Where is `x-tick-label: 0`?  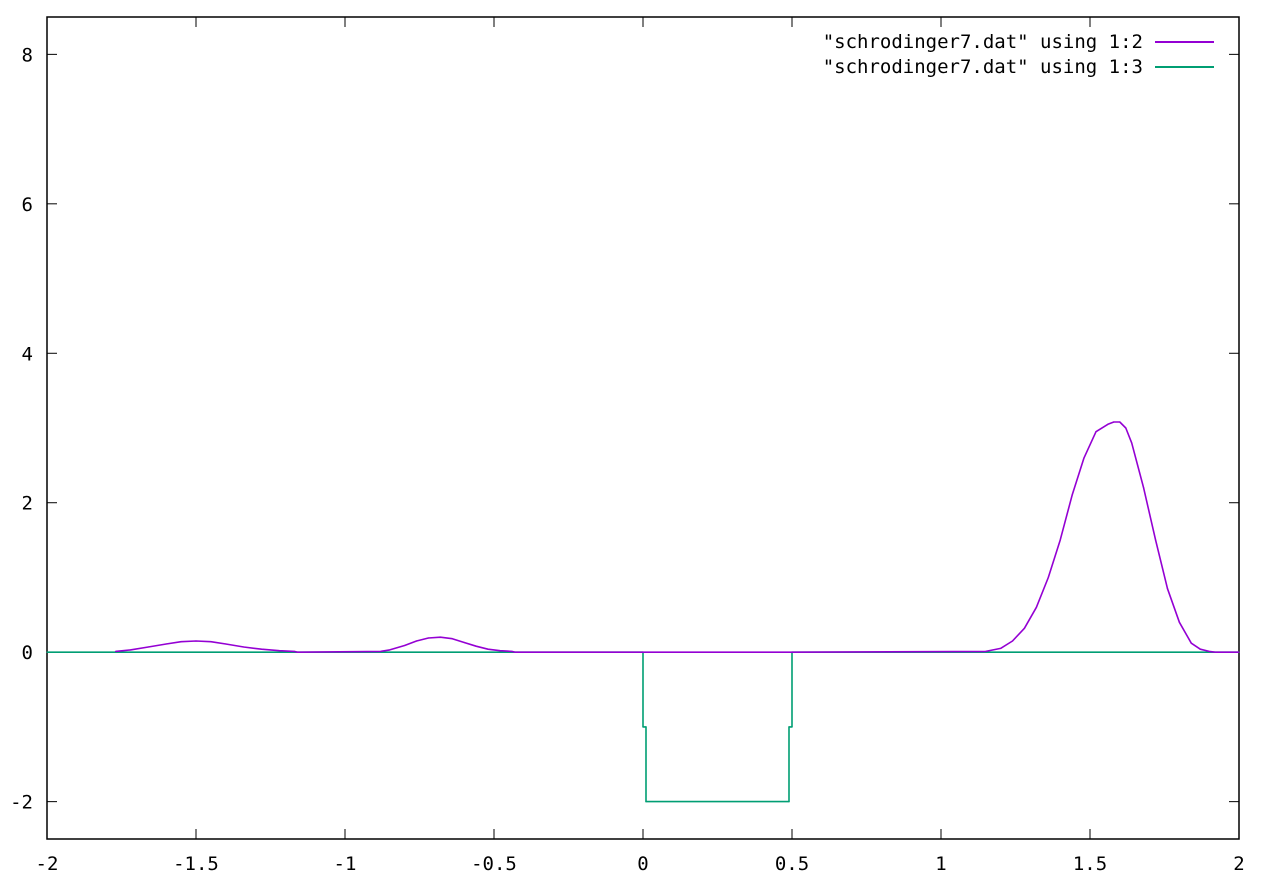
x-tick-label: 0 is located at coordinates (642, 864).